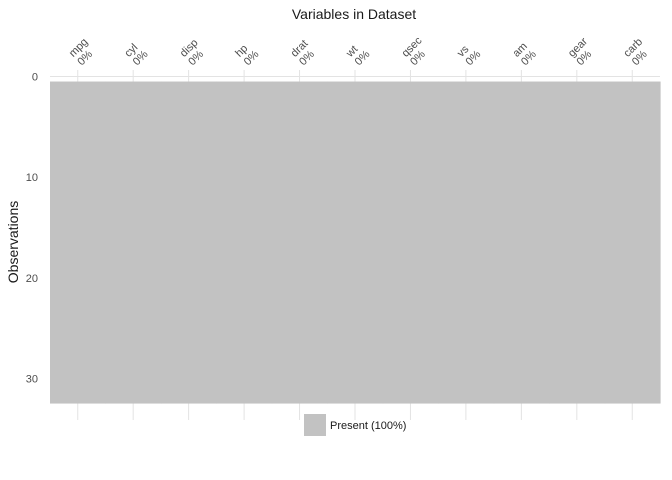 This screenshot has height=480, width=672. Describe the element at coordinates (32, 379) in the screenshot. I see `y-tick-label: 30` at that location.